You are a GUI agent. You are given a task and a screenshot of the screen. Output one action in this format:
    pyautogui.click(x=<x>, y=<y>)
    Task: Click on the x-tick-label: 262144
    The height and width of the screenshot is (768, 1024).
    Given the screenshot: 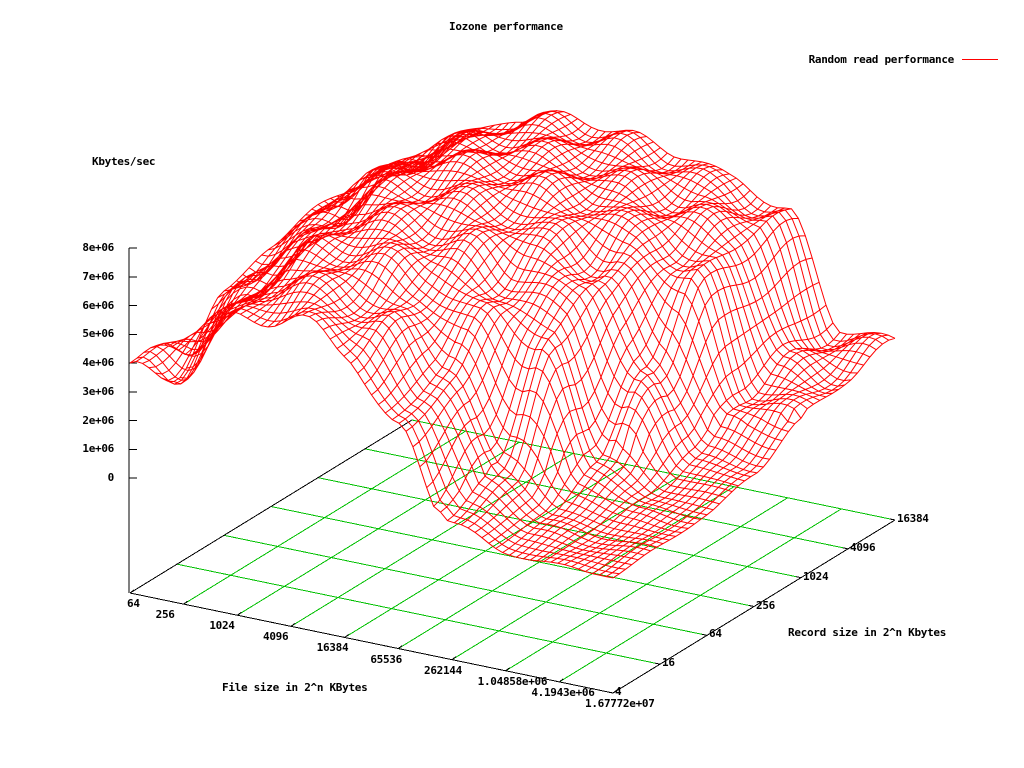 What is the action you would take?
    pyautogui.click(x=443, y=670)
    